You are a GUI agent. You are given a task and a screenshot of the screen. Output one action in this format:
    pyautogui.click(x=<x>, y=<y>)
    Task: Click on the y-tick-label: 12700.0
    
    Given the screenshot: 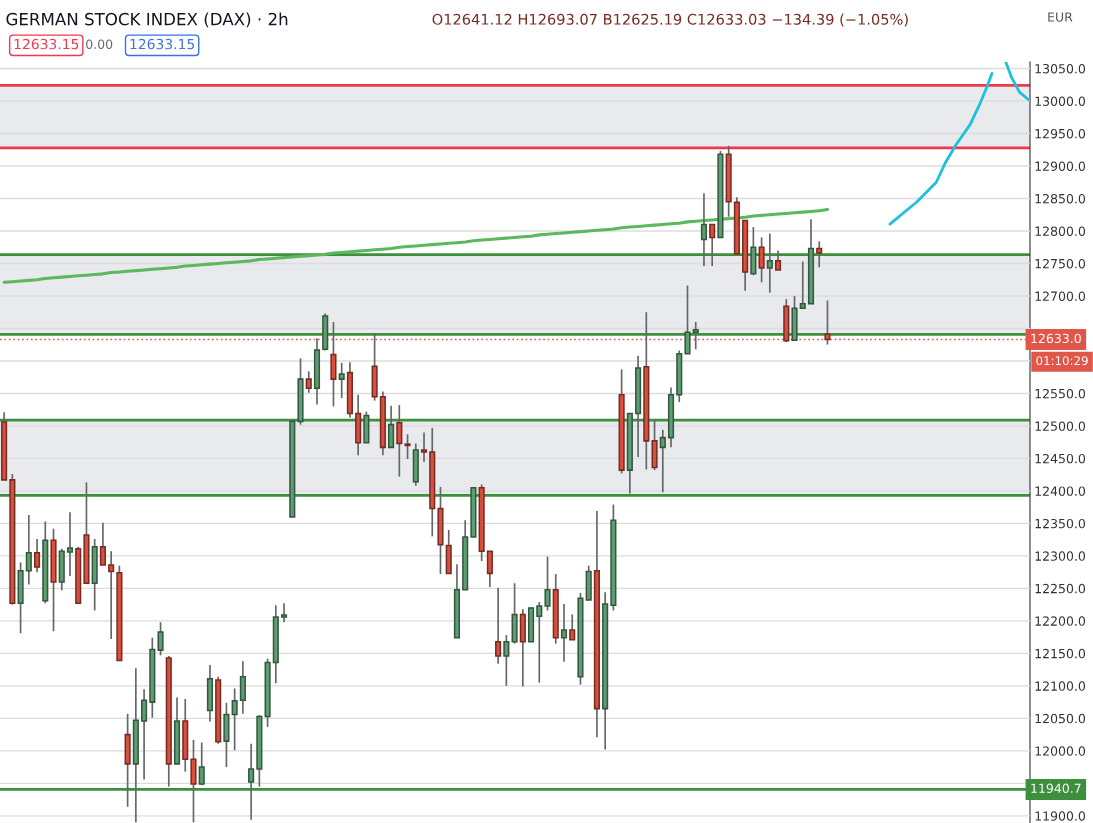 What is the action you would take?
    pyautogui.click(x=1060, y=296)
    